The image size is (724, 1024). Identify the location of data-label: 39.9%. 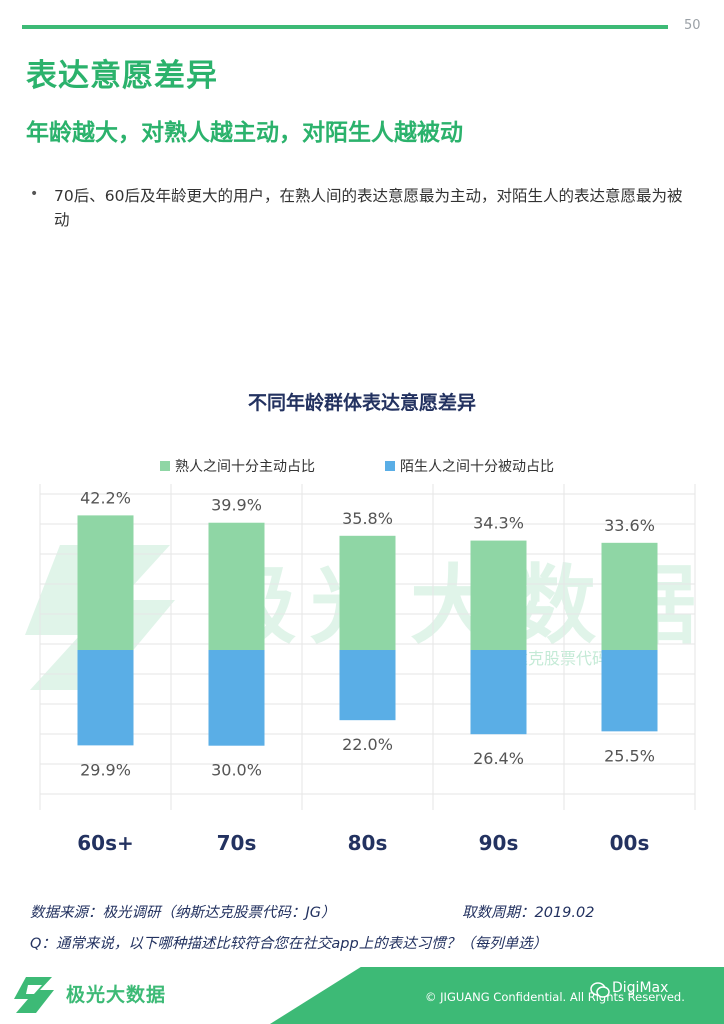
(236, 505).